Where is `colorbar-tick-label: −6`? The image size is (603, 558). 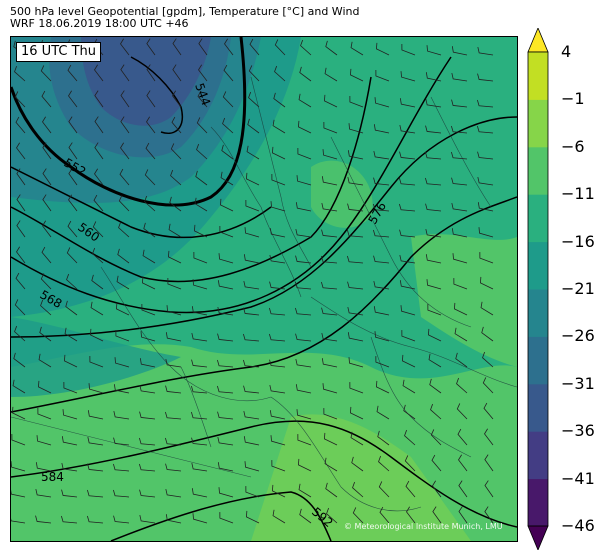
colorbar-tick-label: −6 is located at coordinates (573, 146).